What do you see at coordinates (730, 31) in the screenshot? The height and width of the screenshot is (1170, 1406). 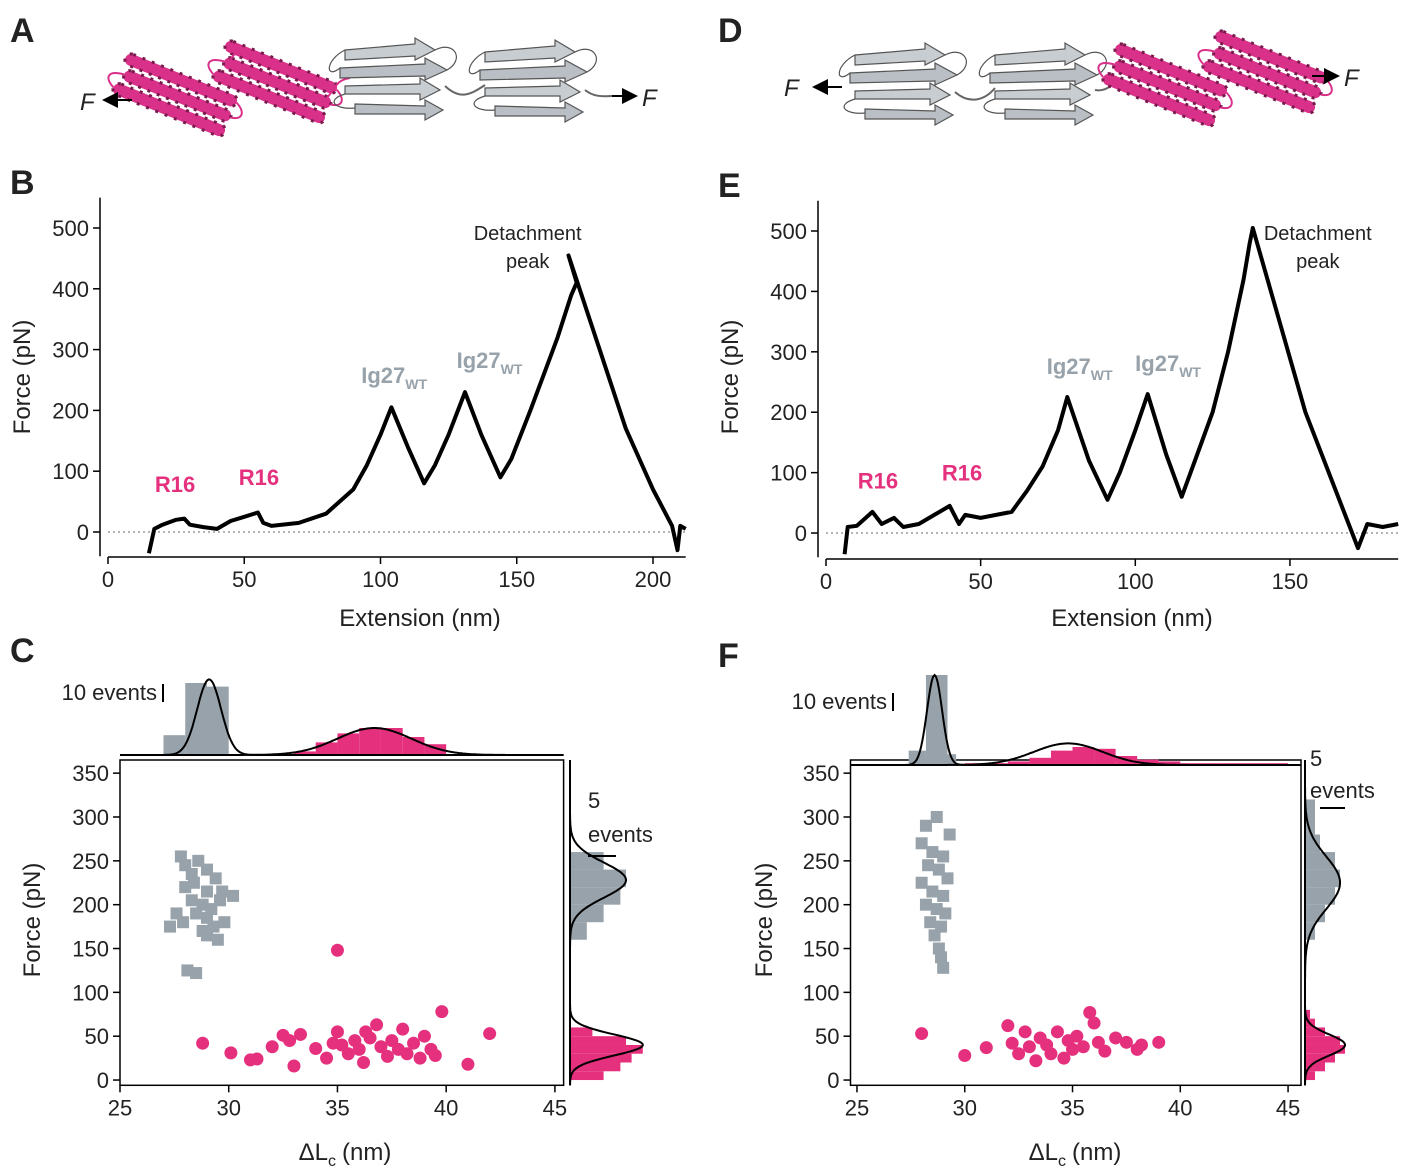 I see `panel-label: D` at bounding box center [730, 31].